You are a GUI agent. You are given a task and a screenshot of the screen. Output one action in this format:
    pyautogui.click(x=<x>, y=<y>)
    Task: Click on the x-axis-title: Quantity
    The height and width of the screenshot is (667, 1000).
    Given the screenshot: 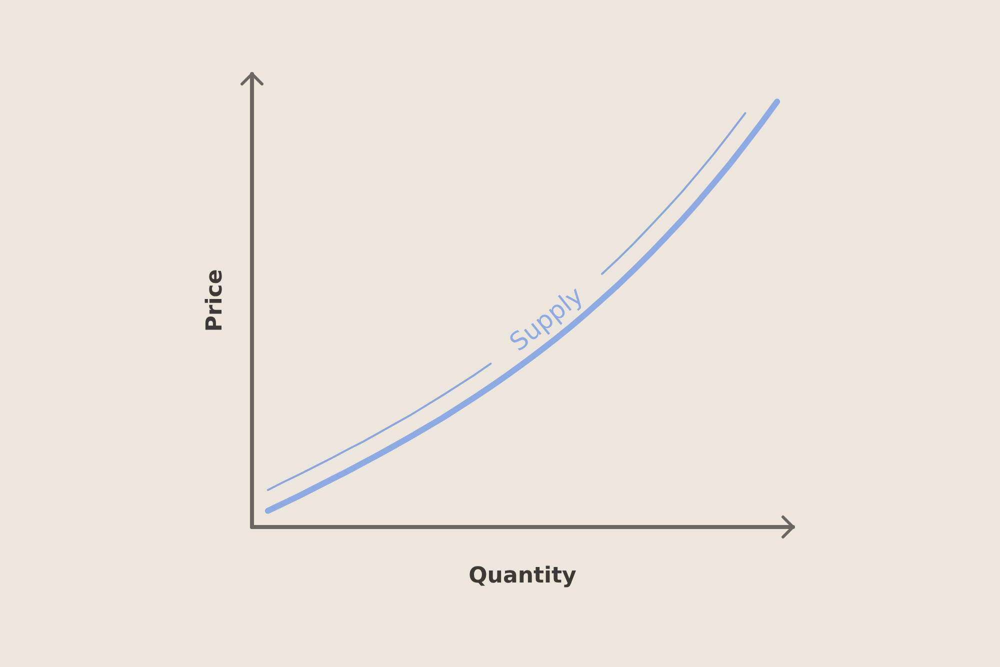 What is the action you would take?
    pyautogui.click(x=522, y=576)
    